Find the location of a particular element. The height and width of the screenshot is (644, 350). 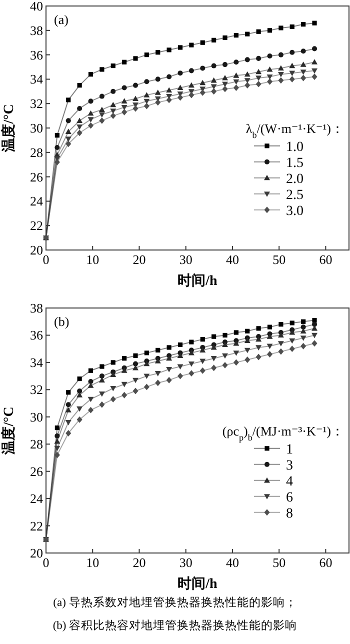

legend-title: (ρc$_{p}$)$_{b}$/(MJ·m⁻³·K⁻¹)： is located at coordinates (283, 432).